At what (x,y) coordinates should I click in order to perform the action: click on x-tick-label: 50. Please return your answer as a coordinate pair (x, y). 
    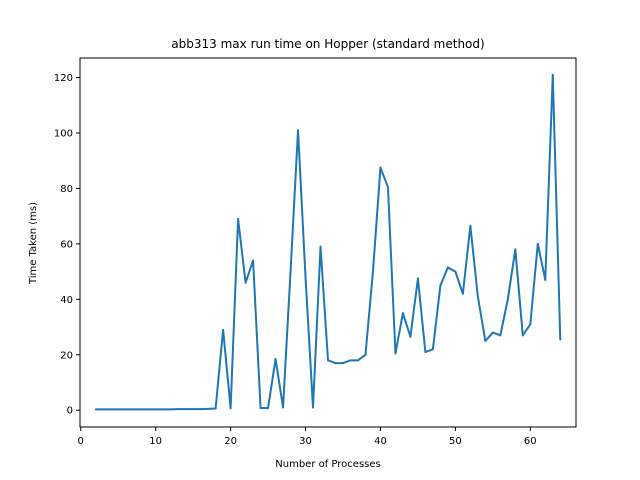
    Looking at the image, I should click on (455, 441).